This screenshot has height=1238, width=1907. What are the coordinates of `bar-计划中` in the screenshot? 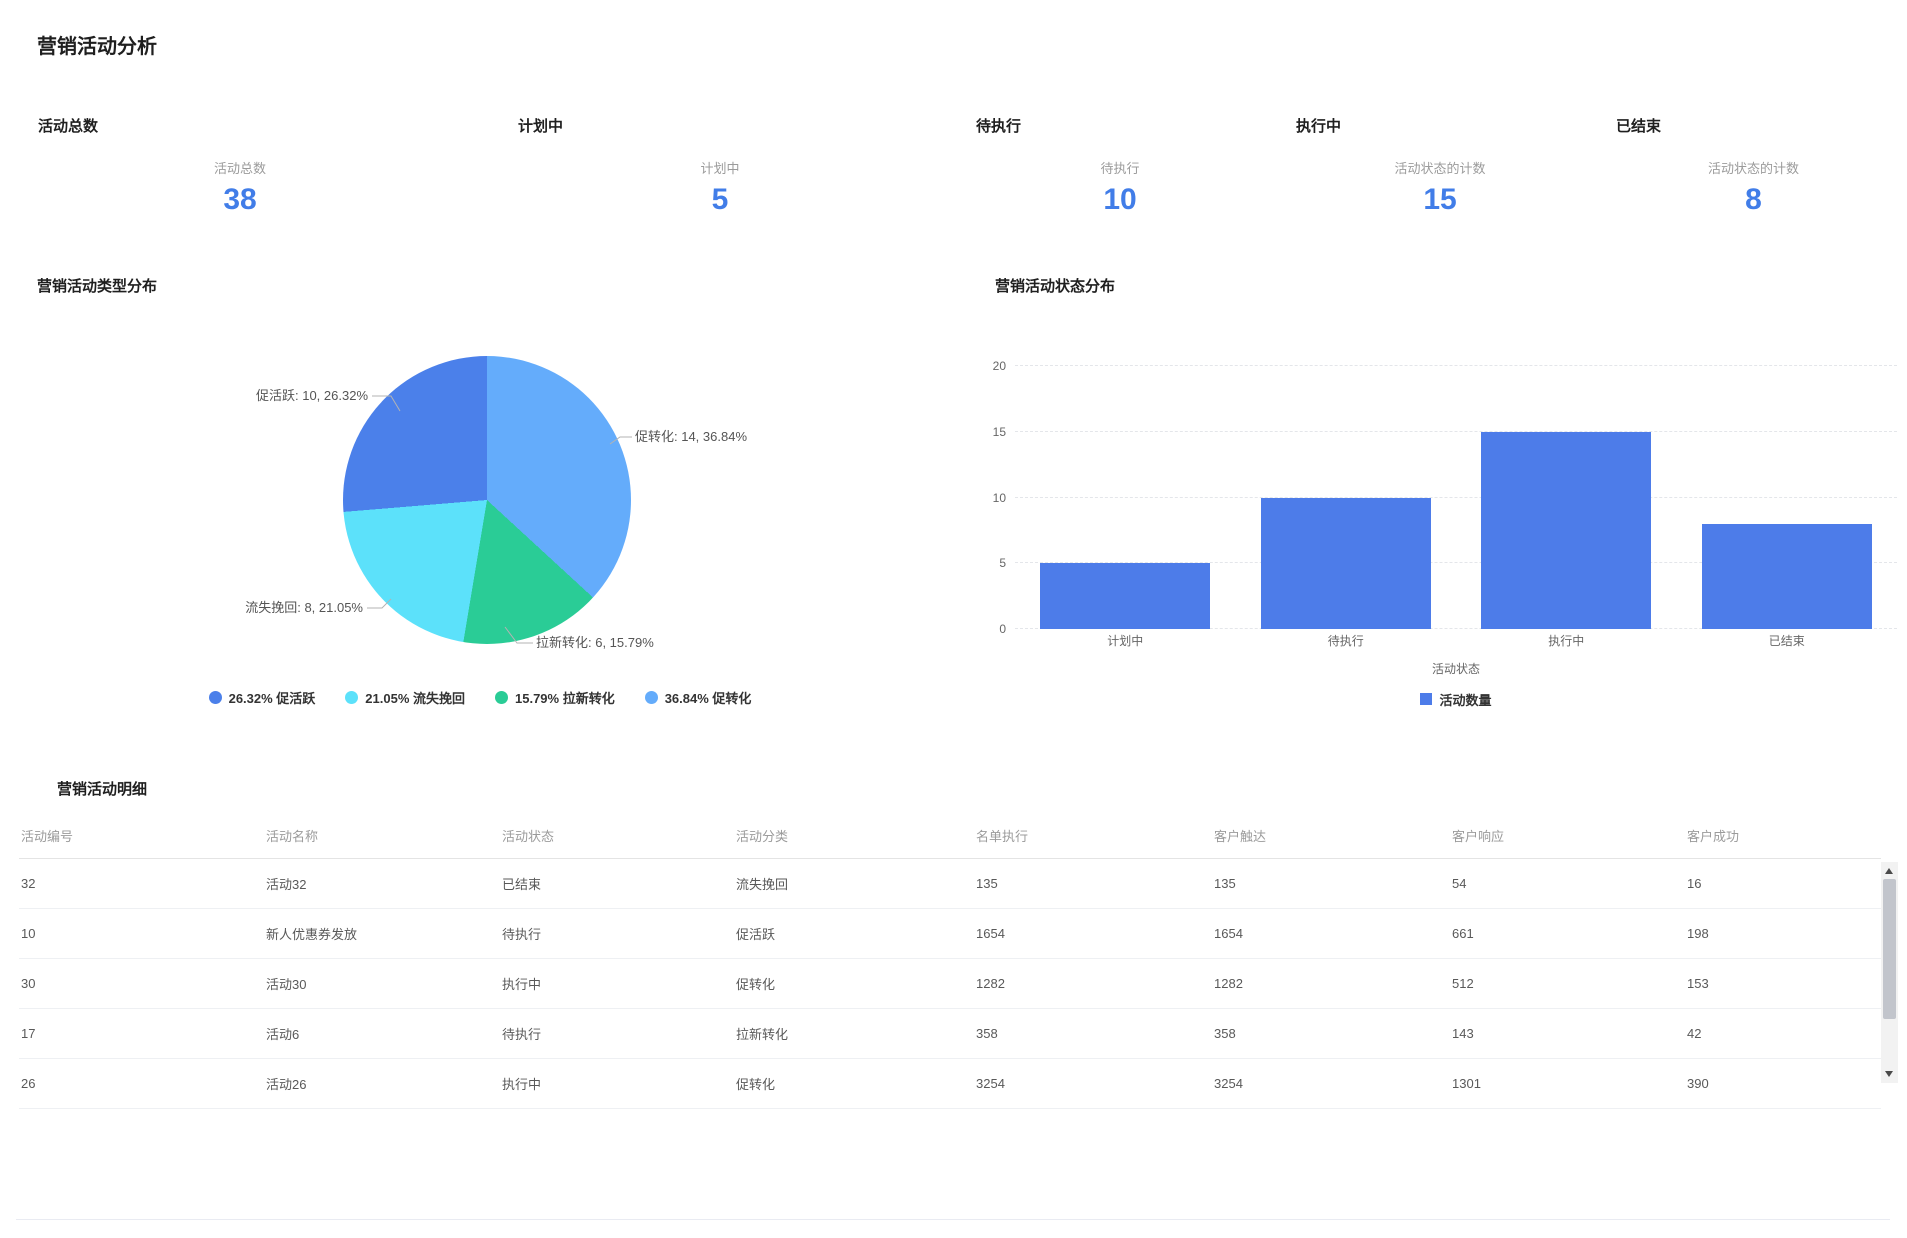 It's located at (1125, 596).